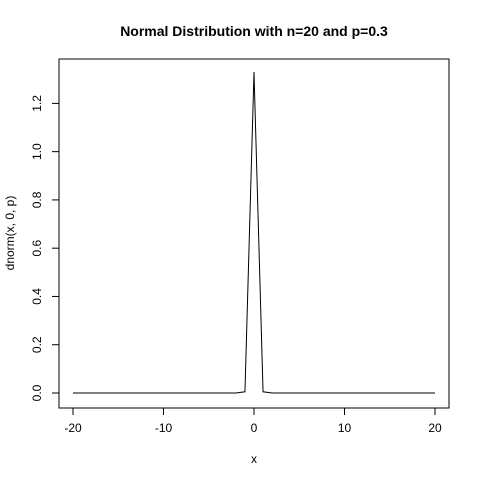  What do you see at coordinates (254, 428) in the screenshot?
I see `x-tick-label: 0` at bounding box center [254, 428].